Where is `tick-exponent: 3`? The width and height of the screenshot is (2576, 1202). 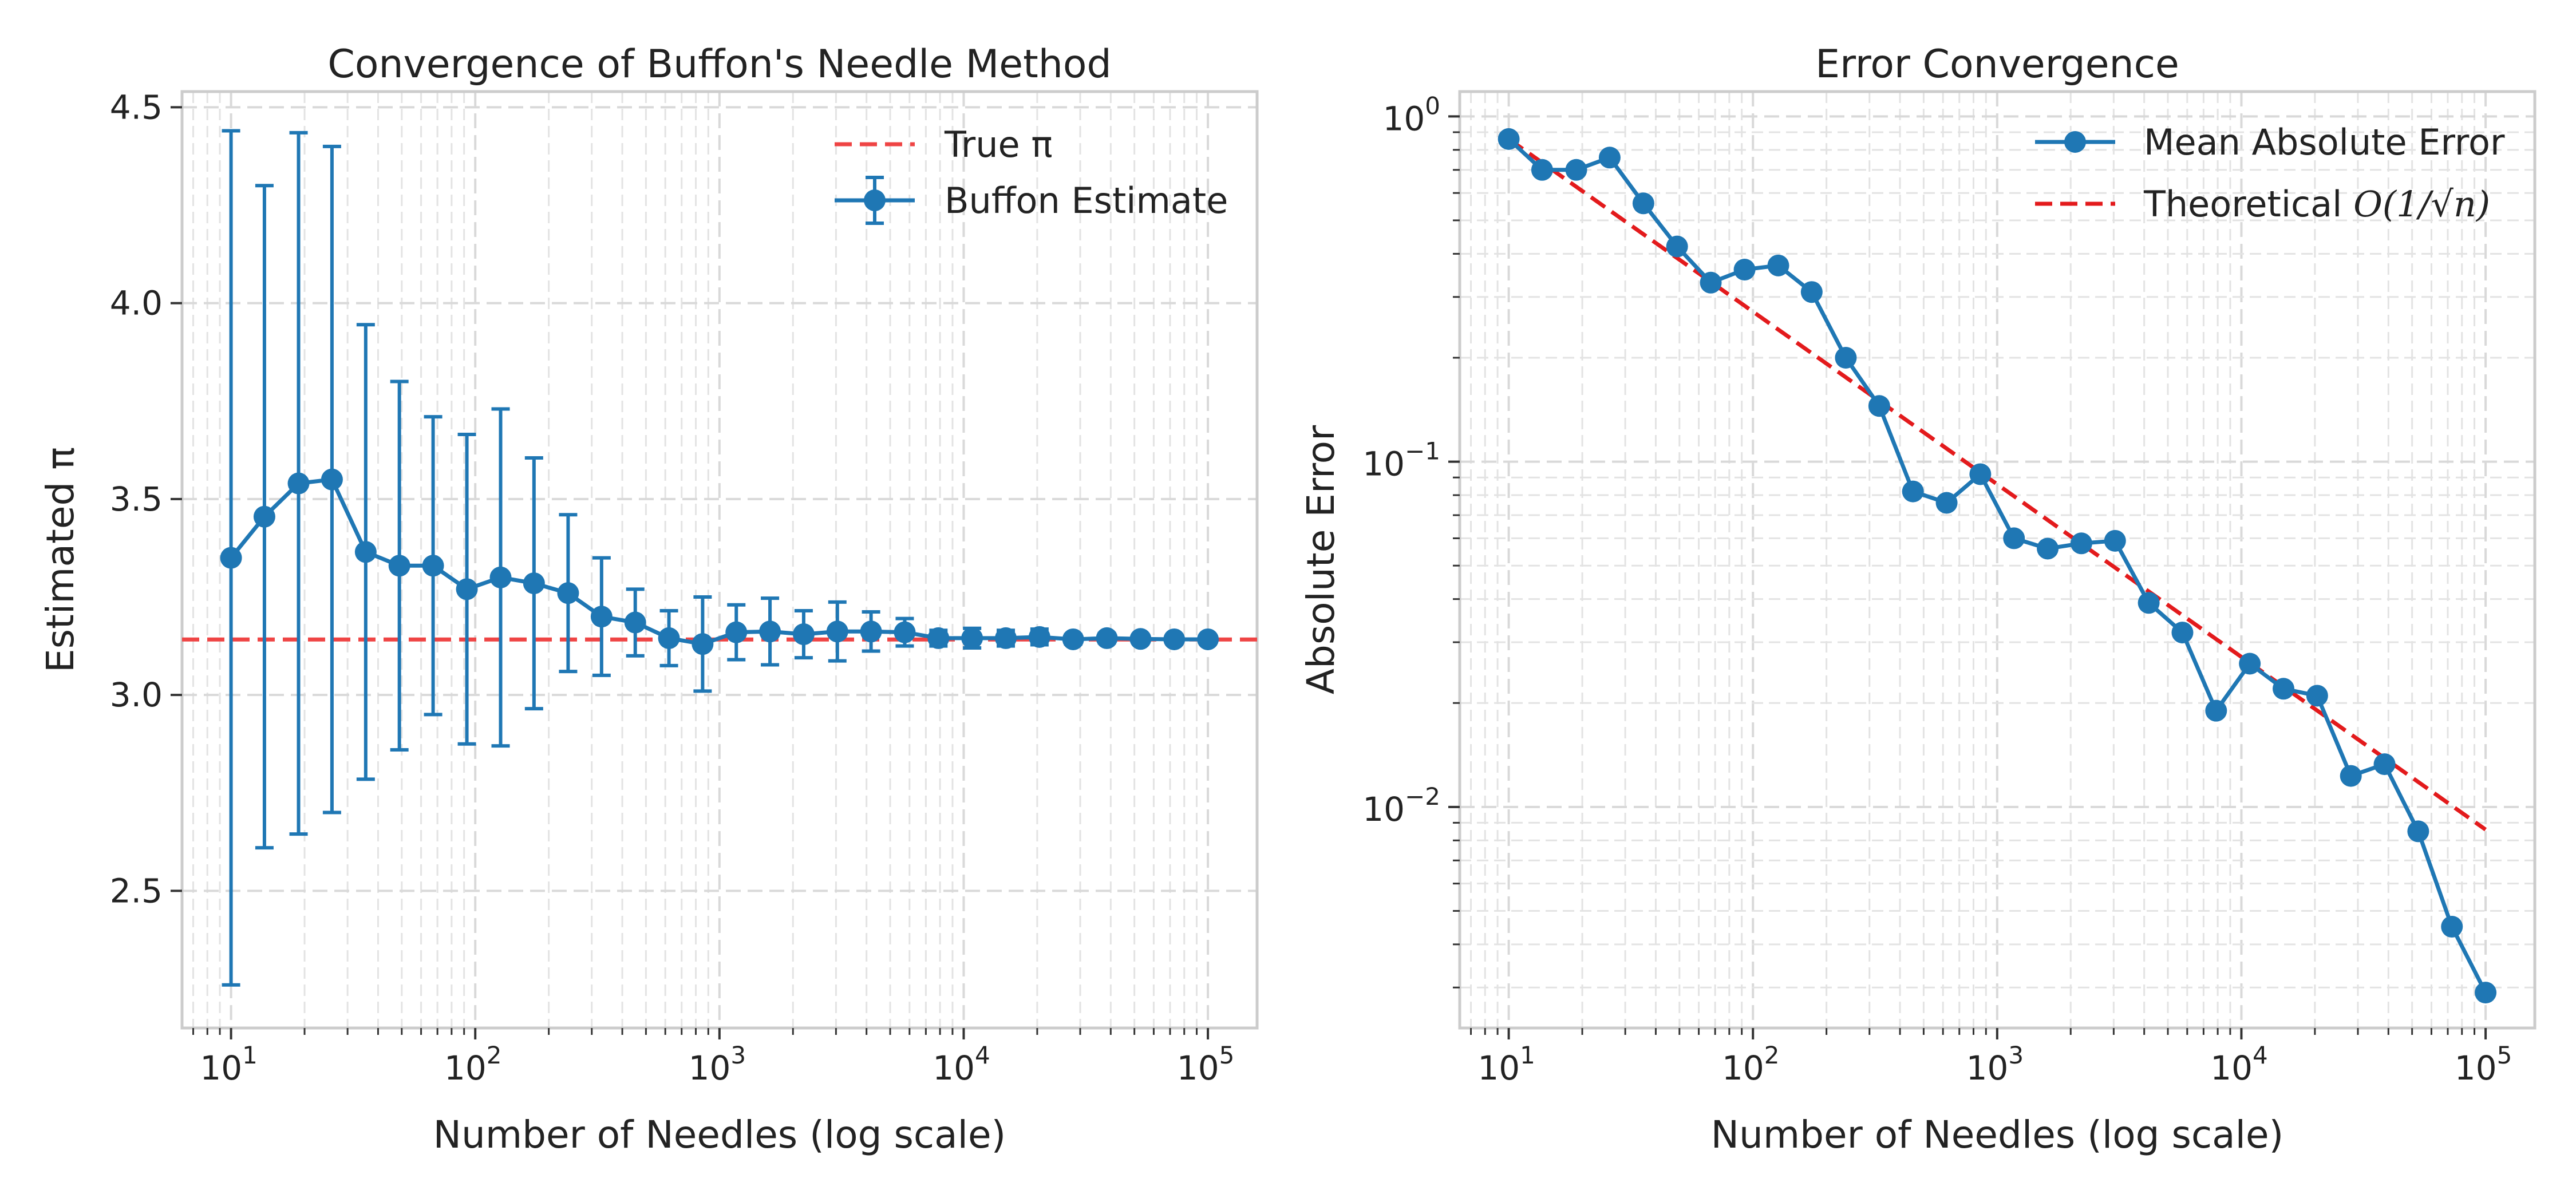 tick-exponent: 3 is located at coordinates (738, 1055).